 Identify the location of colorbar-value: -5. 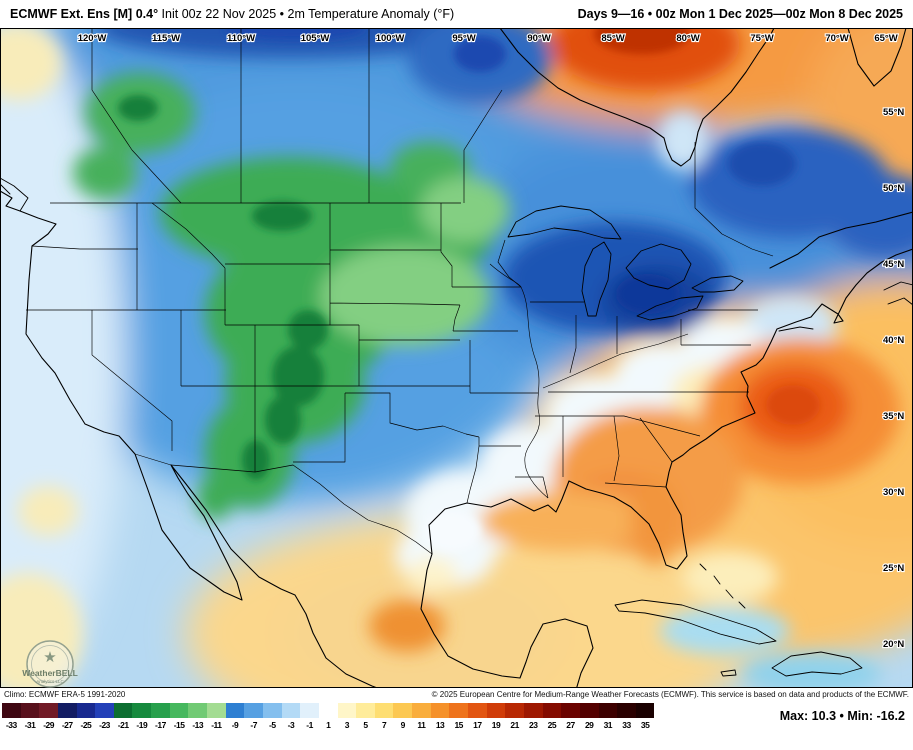
(272, 725).